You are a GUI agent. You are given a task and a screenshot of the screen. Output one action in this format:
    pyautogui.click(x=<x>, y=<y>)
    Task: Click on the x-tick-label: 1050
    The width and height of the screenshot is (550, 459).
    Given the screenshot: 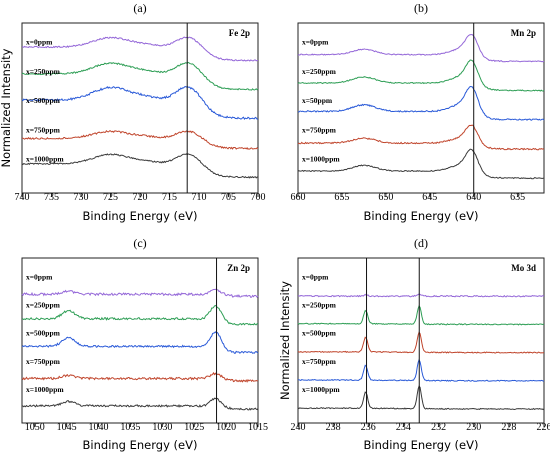 What is the action you would take?
    pyautogui.click(x=35, y=427)
    